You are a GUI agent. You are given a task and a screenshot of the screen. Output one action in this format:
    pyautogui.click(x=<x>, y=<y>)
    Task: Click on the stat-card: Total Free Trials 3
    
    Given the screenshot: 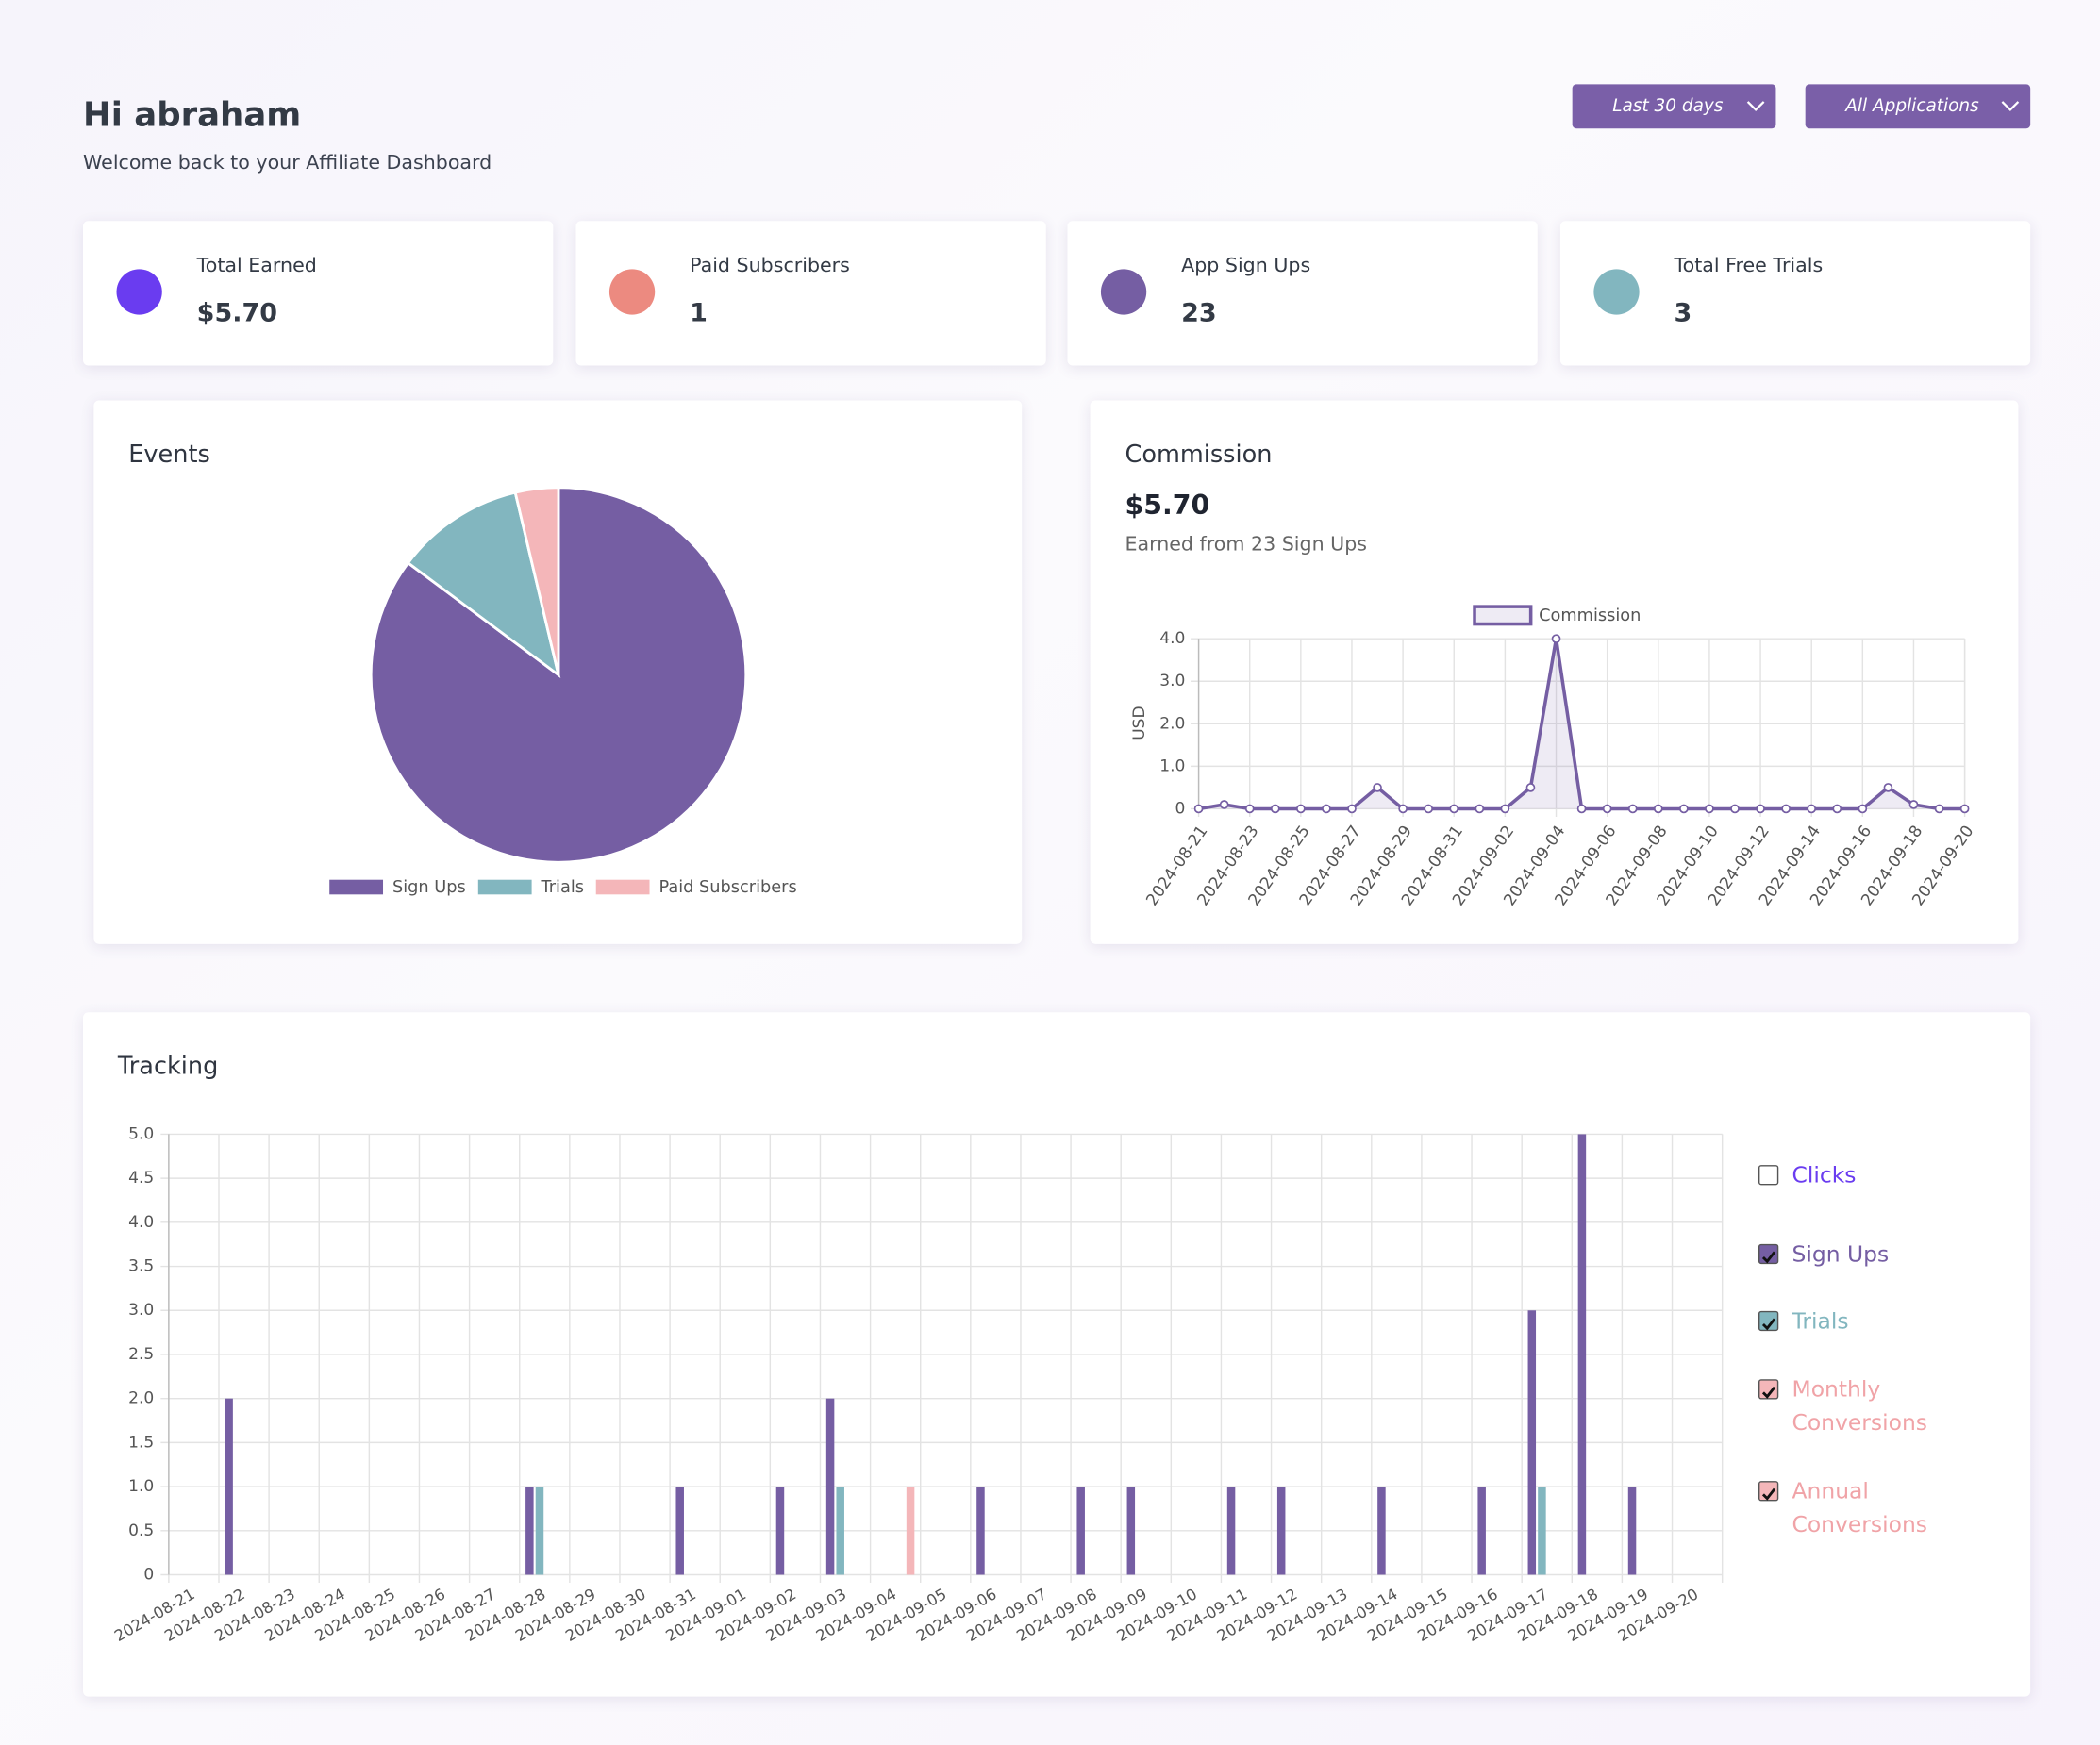 What is the action you would take?
    pyautogui.click(x=1795, y=293)
    